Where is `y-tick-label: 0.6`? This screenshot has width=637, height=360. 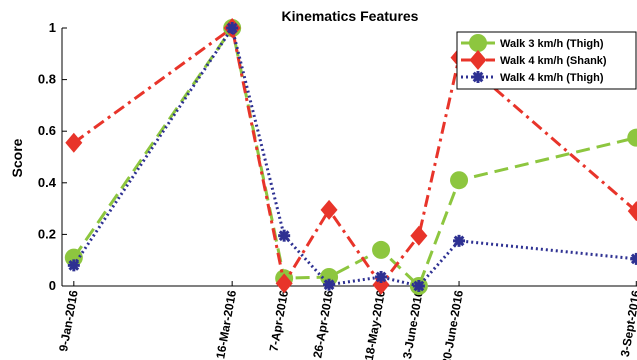
y-tick-label: 0.6 is located at coordinates (47, 130).